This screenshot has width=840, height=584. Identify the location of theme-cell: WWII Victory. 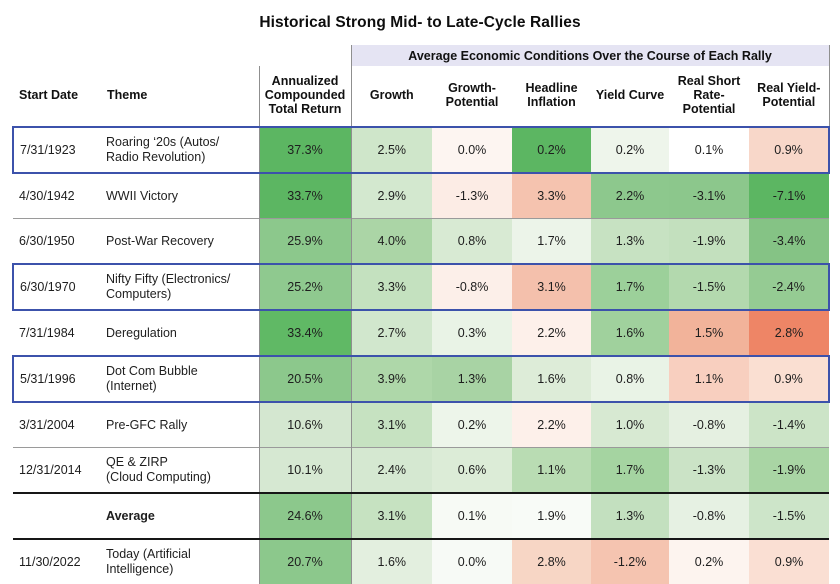
(180, 195).